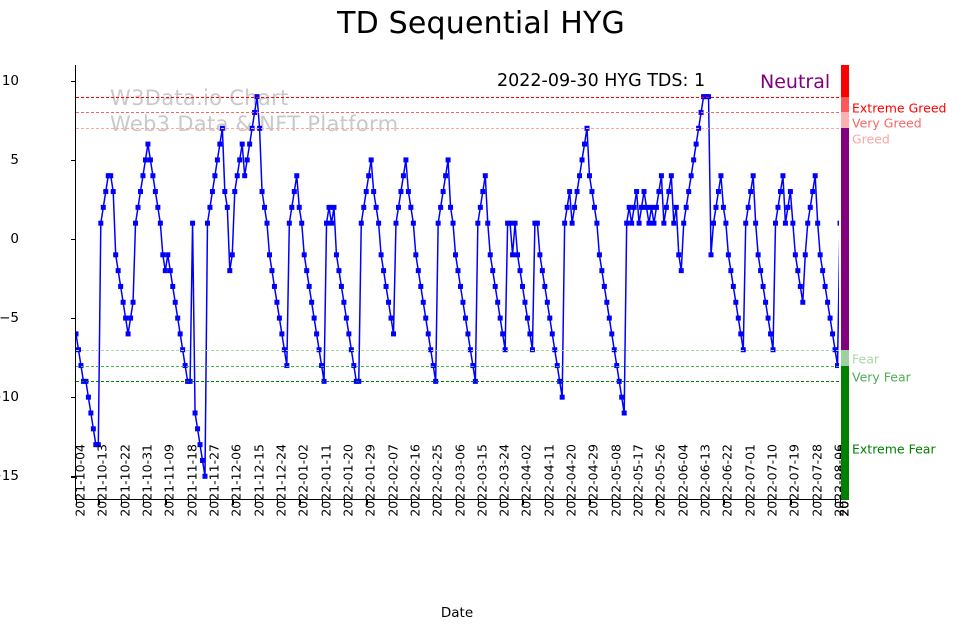 The image size is (962, 633). I want to click on threshold-label: Greed, so click(871, 139).